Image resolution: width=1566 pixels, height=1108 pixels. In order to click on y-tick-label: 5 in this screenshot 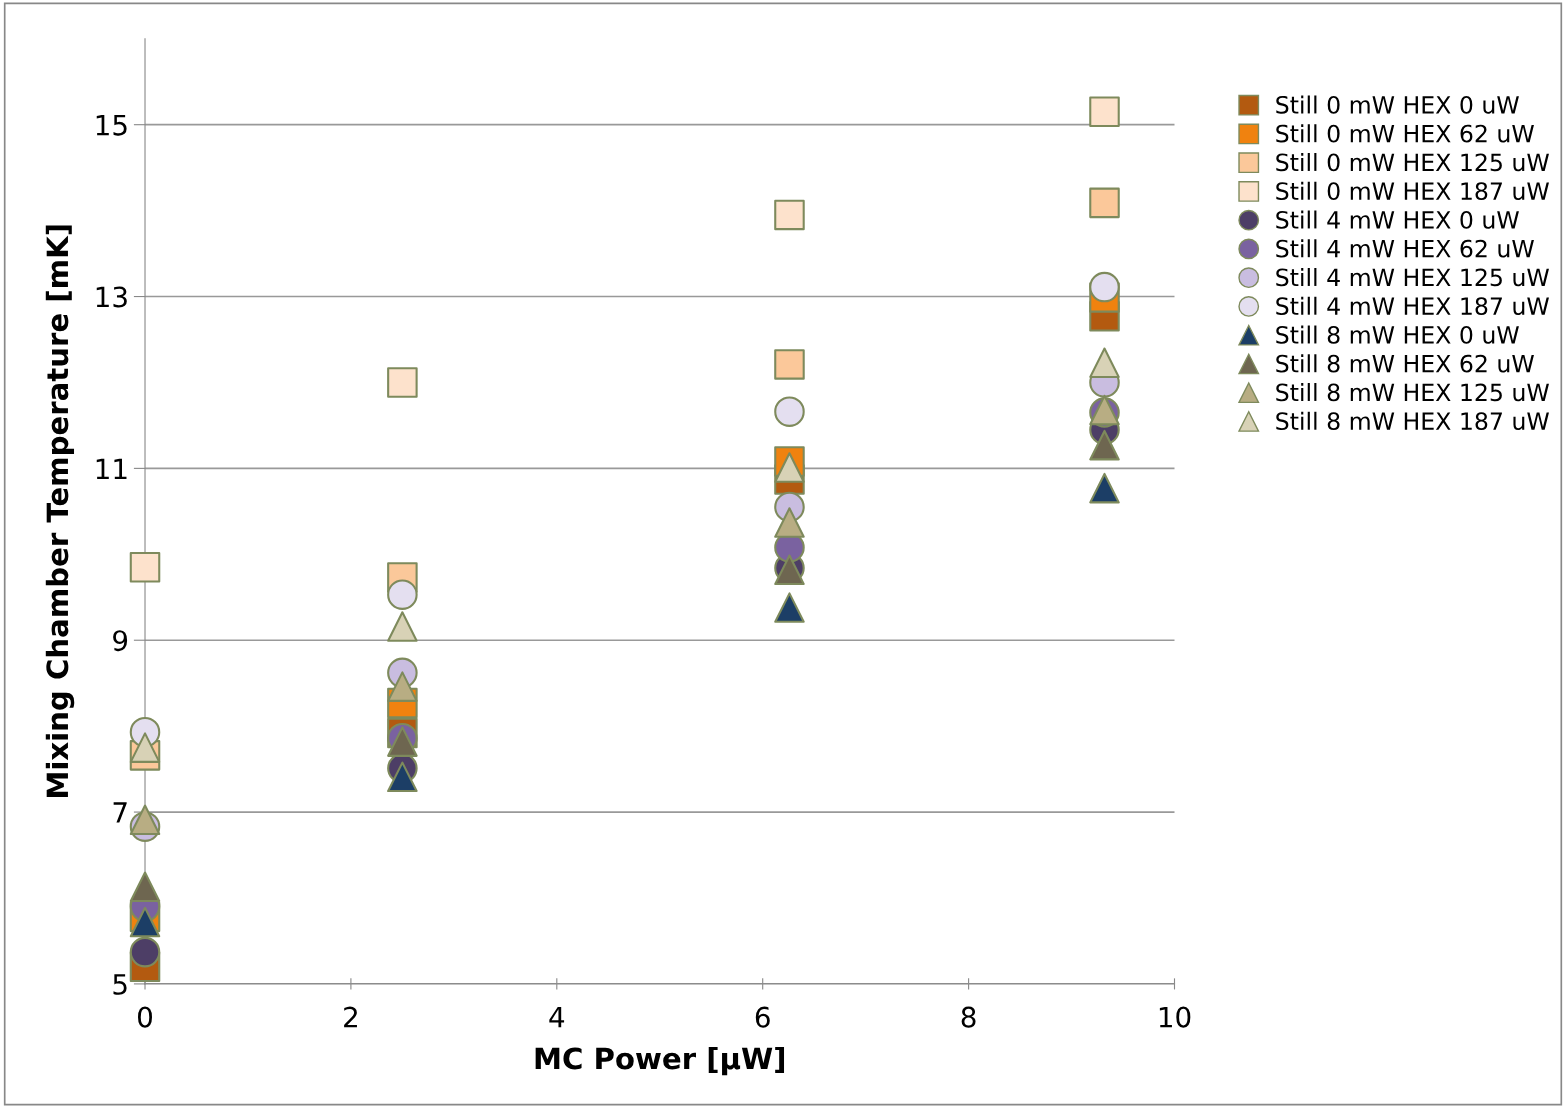, I will do `click(120, 984)`.